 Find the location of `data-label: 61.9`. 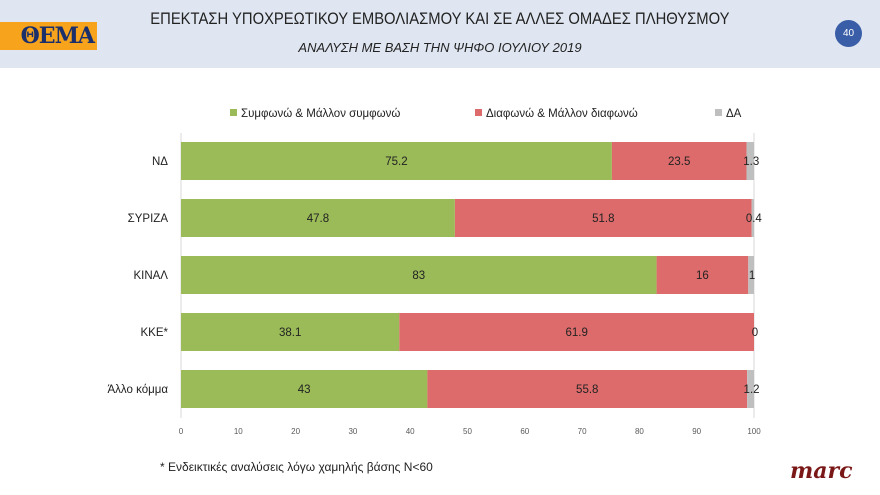

data-label: 61.9 is located at coordinates (576, 333).